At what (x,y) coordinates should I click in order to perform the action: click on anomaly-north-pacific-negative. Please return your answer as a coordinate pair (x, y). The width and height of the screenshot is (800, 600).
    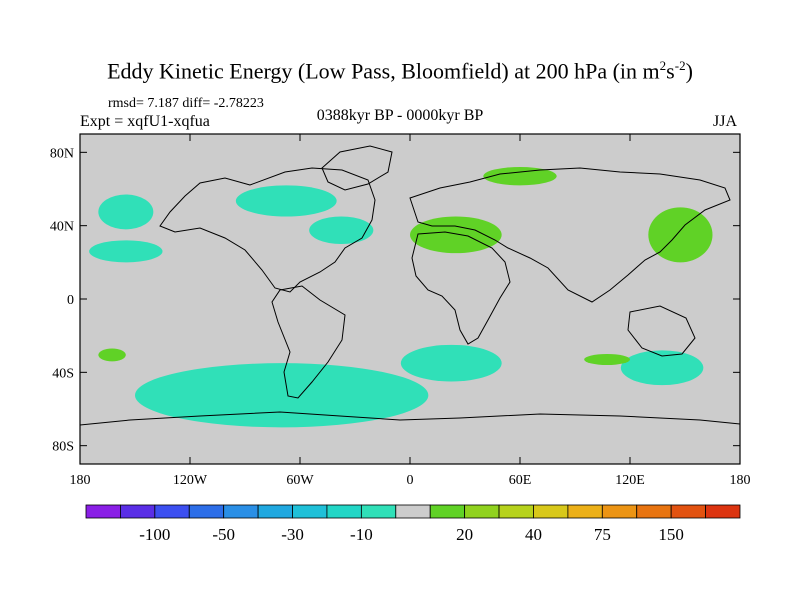
    Looking at the image, I should click on (126, 212).